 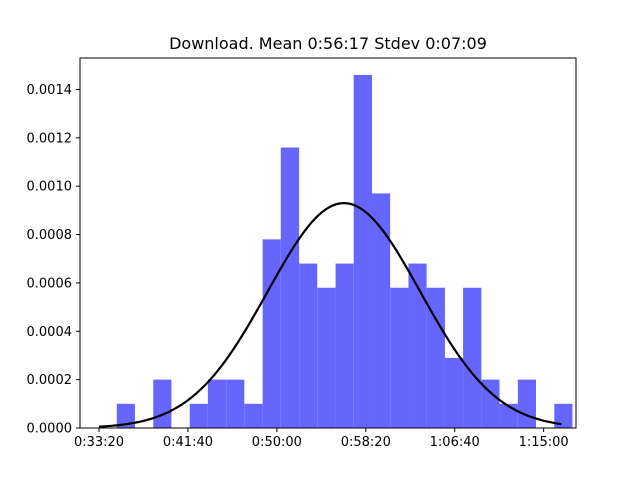 What do you see at coordinates (50, 235) in the screenshot?
I see `y-tick-label: 0.0008` at bounding box center [50, 235].